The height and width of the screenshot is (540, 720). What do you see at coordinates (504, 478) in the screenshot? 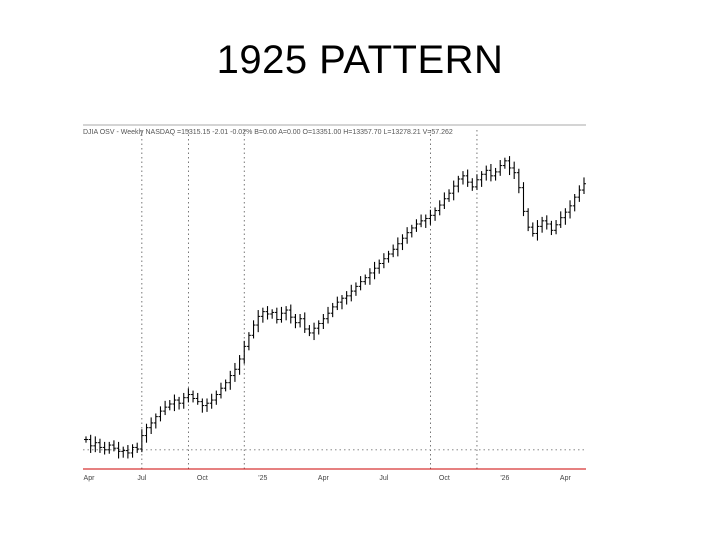
I see `x-tick-label: '26` at bounding box center [504, 478].